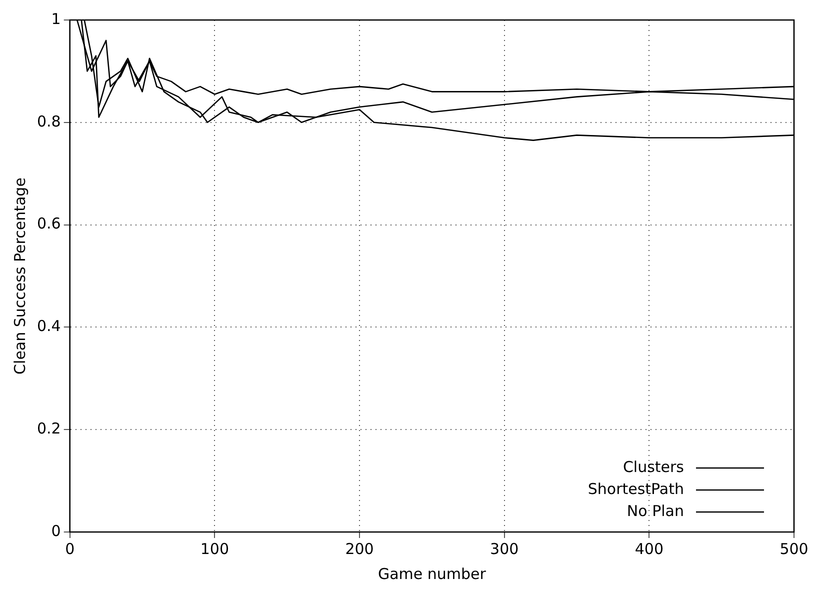  I want to click on y-tick-label: 0.4, so click(48, 326).